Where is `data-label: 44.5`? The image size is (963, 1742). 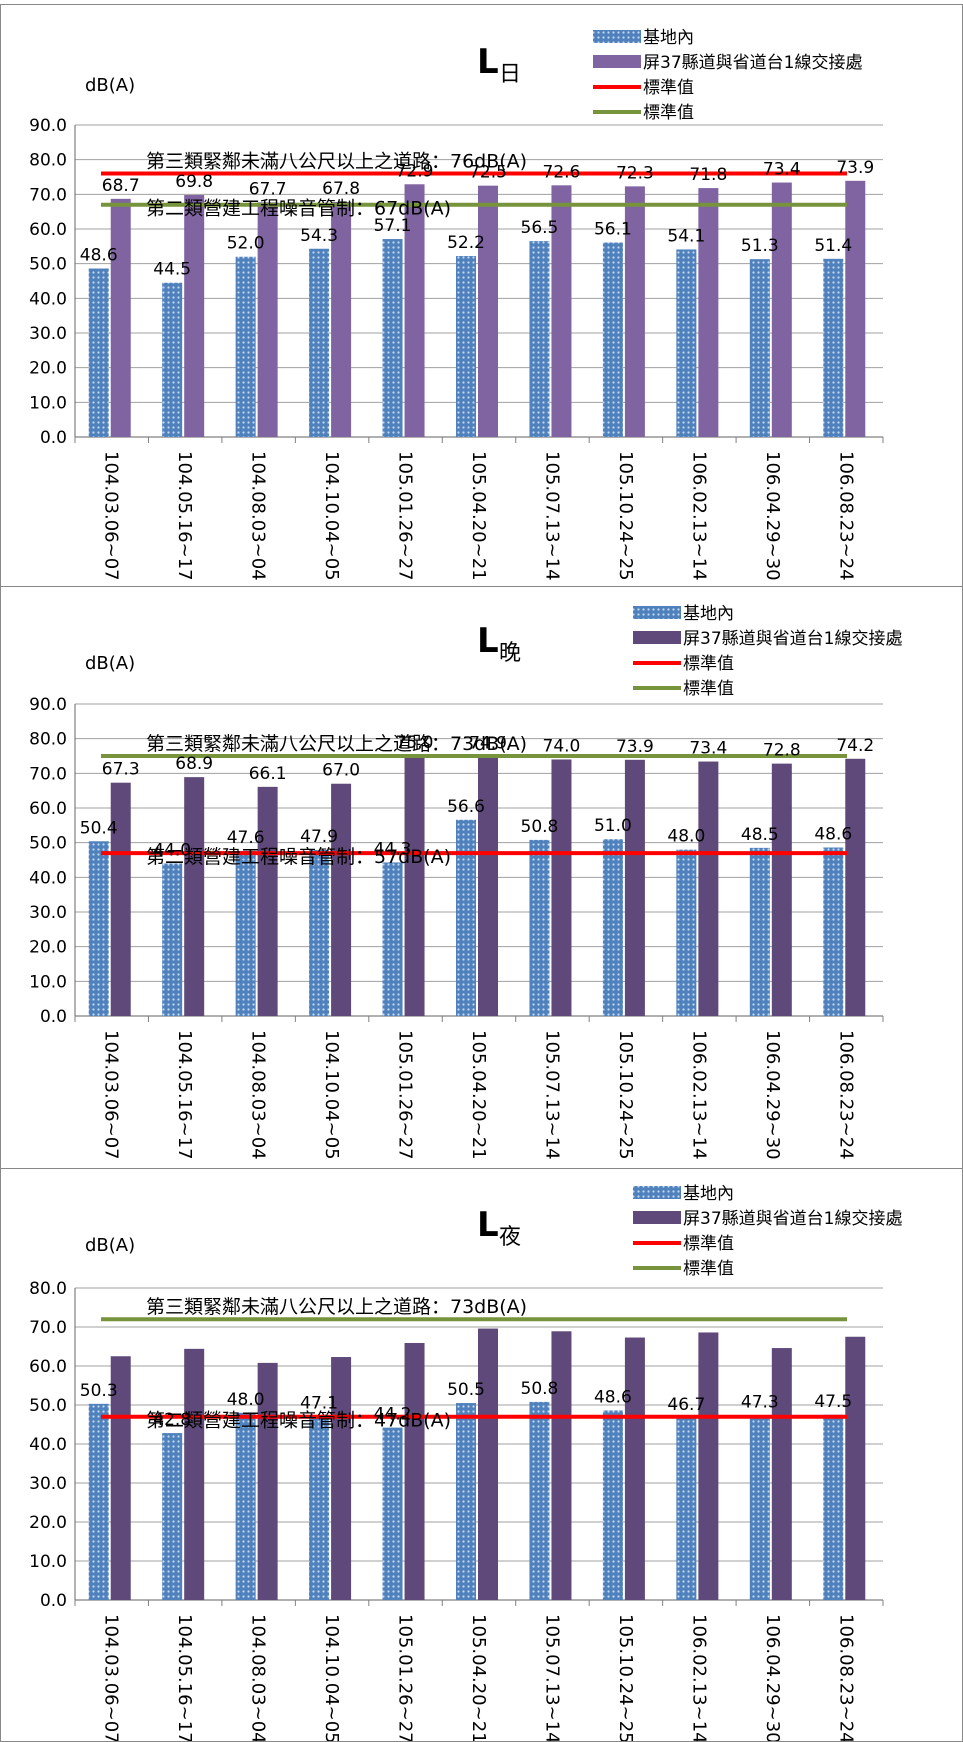
data-label: 44.5 is located at coordinates (172, 270).